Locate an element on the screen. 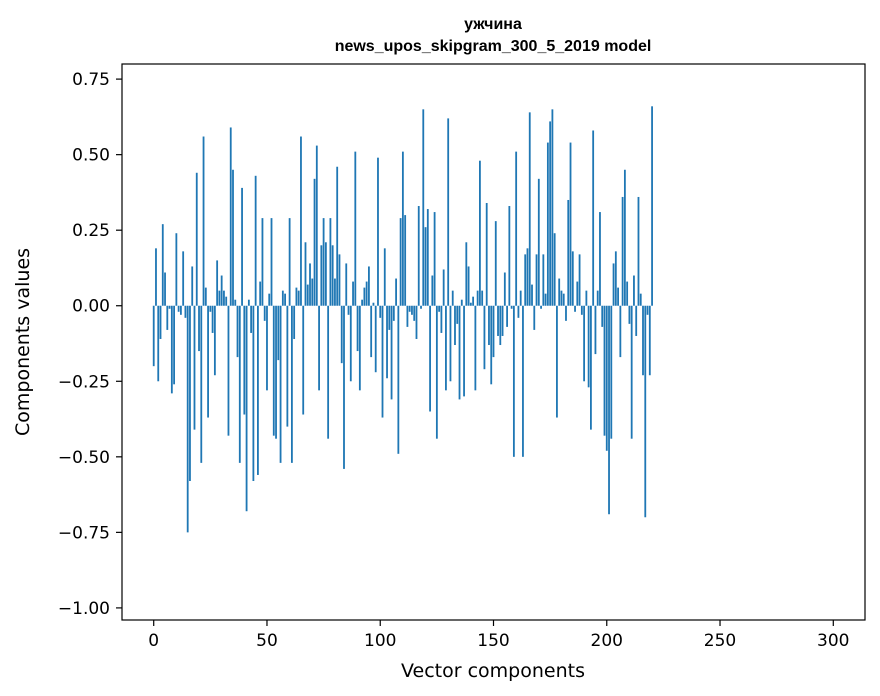  x-tick-label: 0 is located at coordinates (153, 641).